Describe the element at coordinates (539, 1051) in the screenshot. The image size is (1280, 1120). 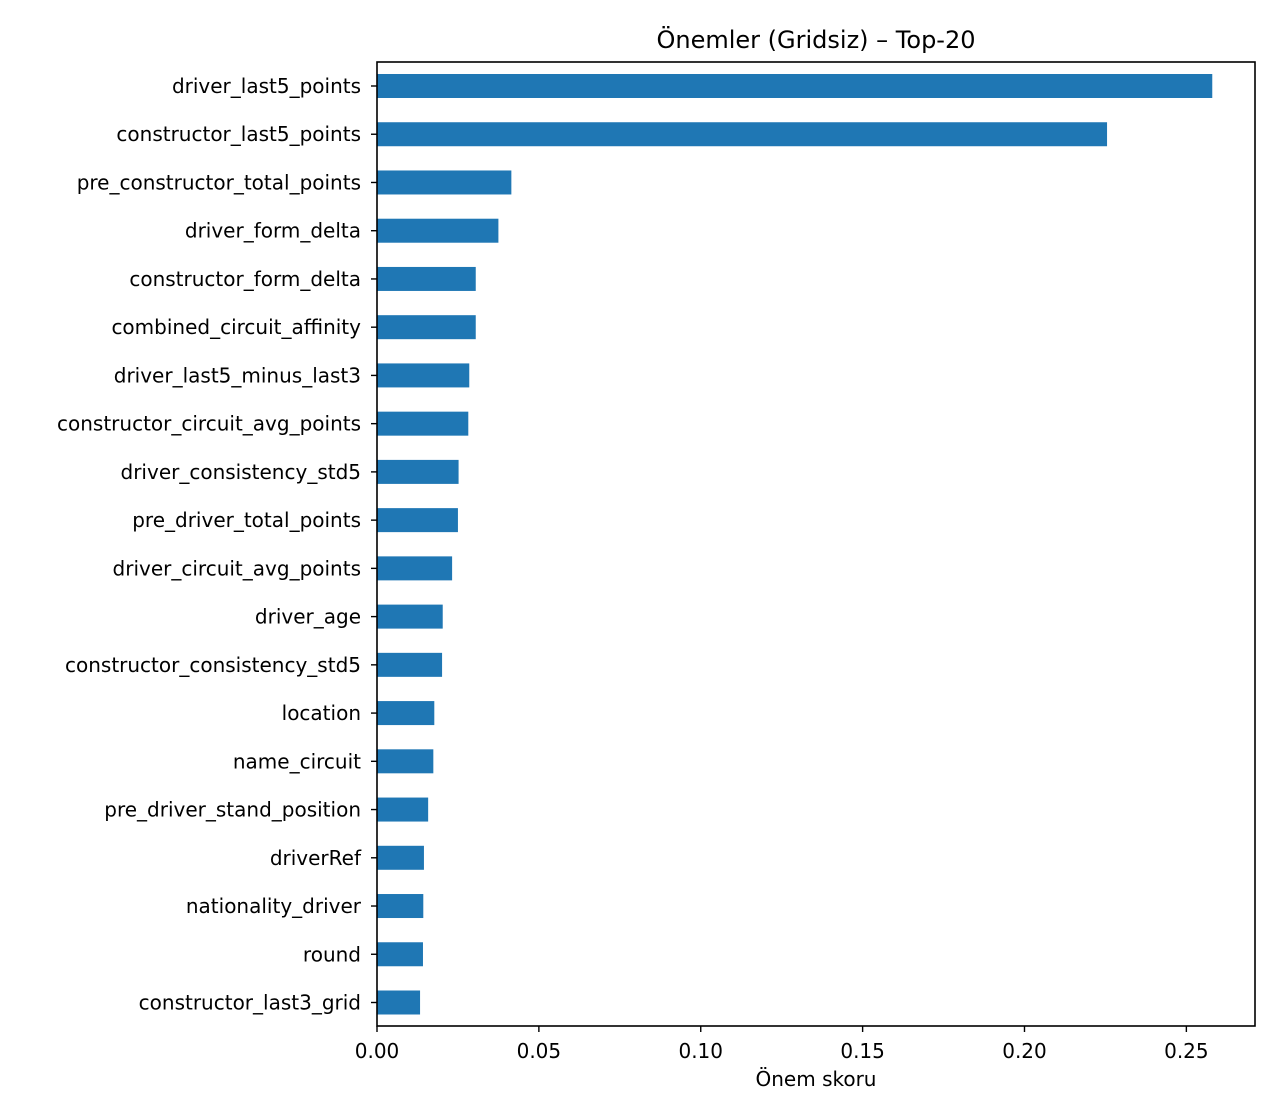
I see `x-tick-label: 0.05` at that location.